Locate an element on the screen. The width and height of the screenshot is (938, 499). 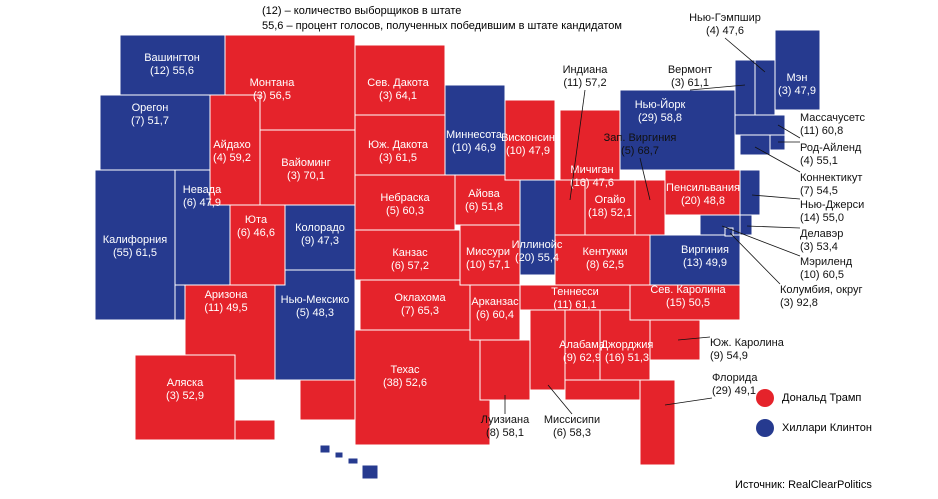
state-result: (10) 46,9 is located at coordinates (474, 148).